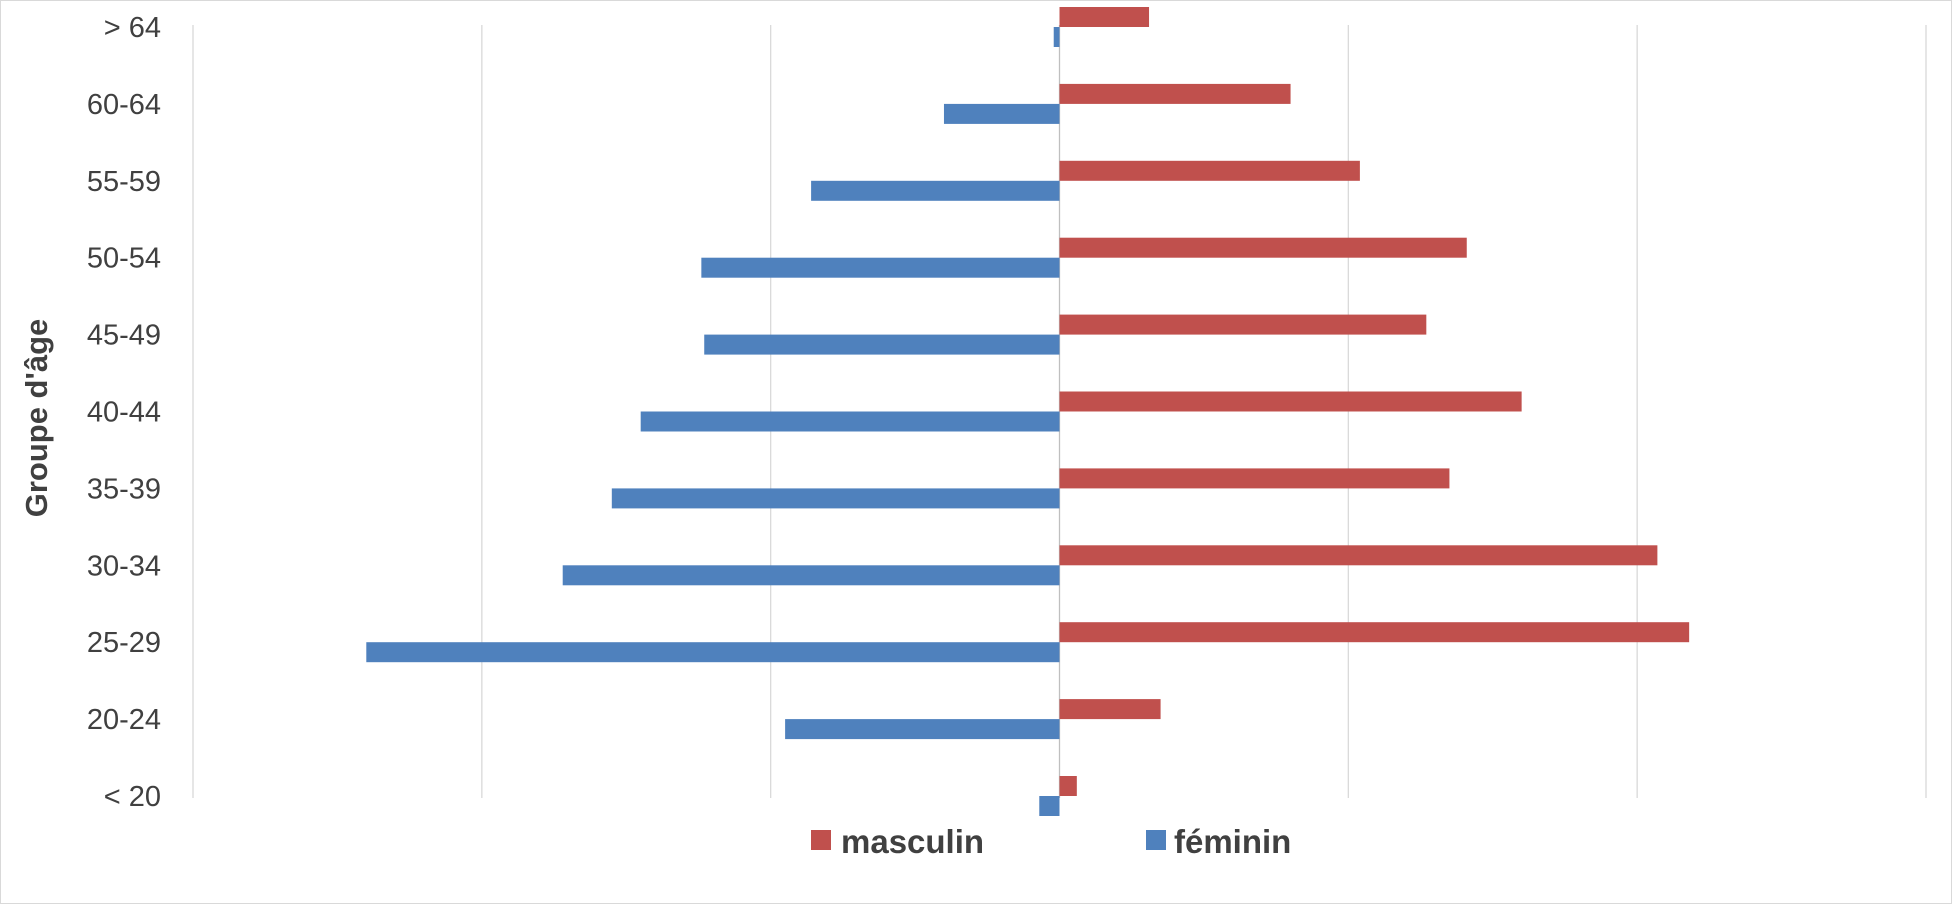  Describe the element at coordinates (132, 797) in the screenshot. I see `y-tick-label: < 20` at that location.